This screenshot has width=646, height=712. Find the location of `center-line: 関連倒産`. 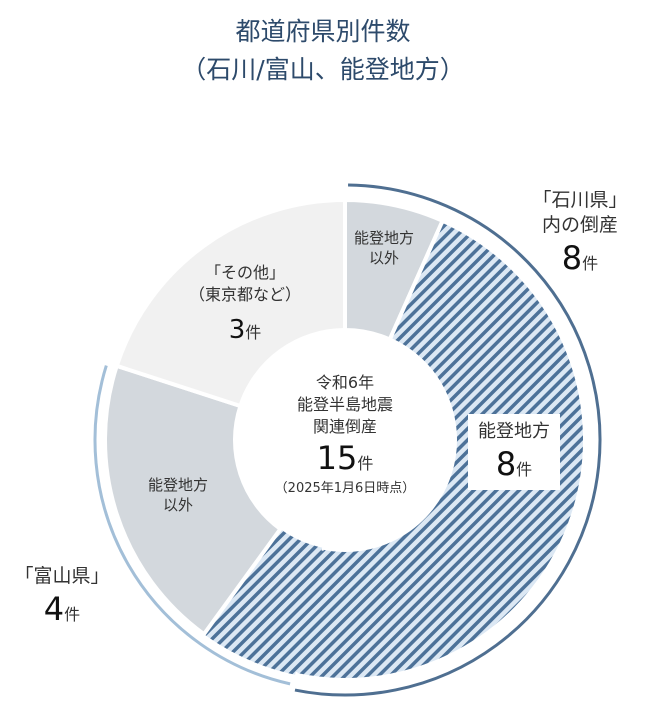

center-line: 関連倒産 is located at coordinates (345, 426).